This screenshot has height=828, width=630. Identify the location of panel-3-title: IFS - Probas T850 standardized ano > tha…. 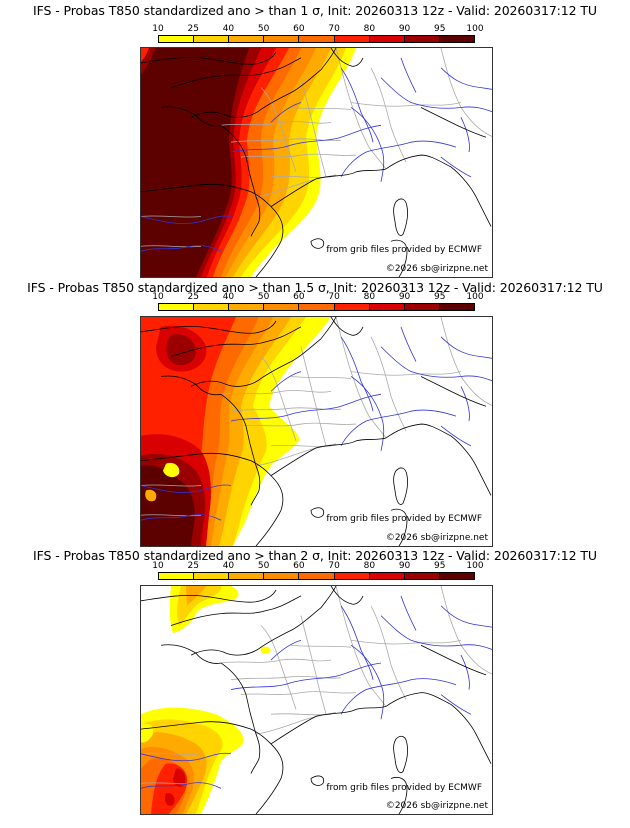
(315, 555).